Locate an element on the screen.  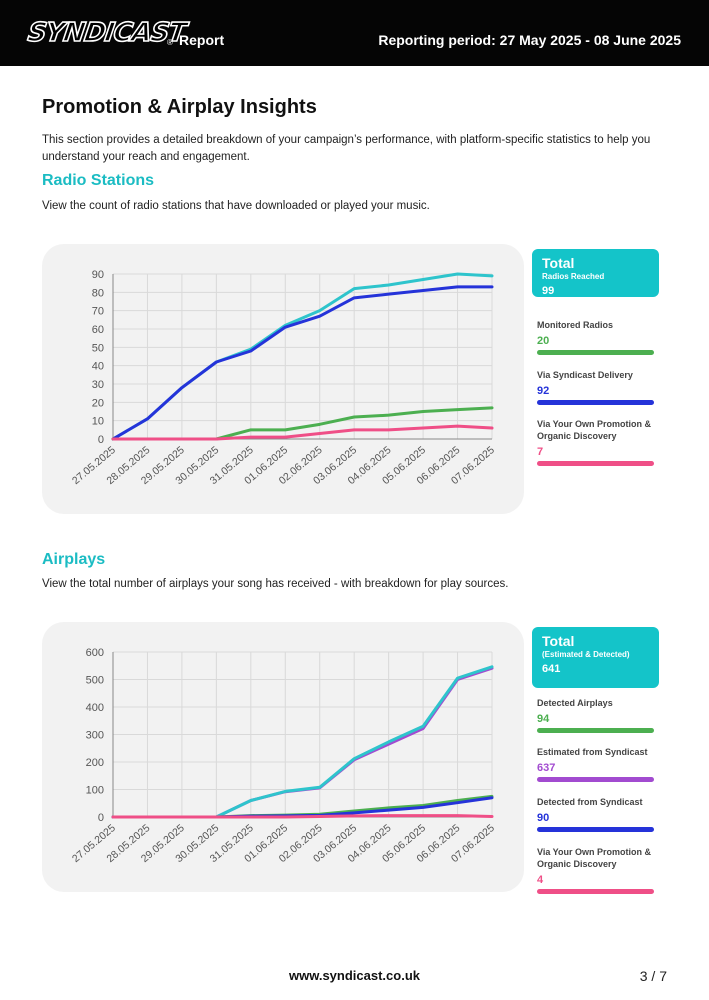
radio-stat-monitored: Monitored Radios 20 is located at coordinates (595, 337).